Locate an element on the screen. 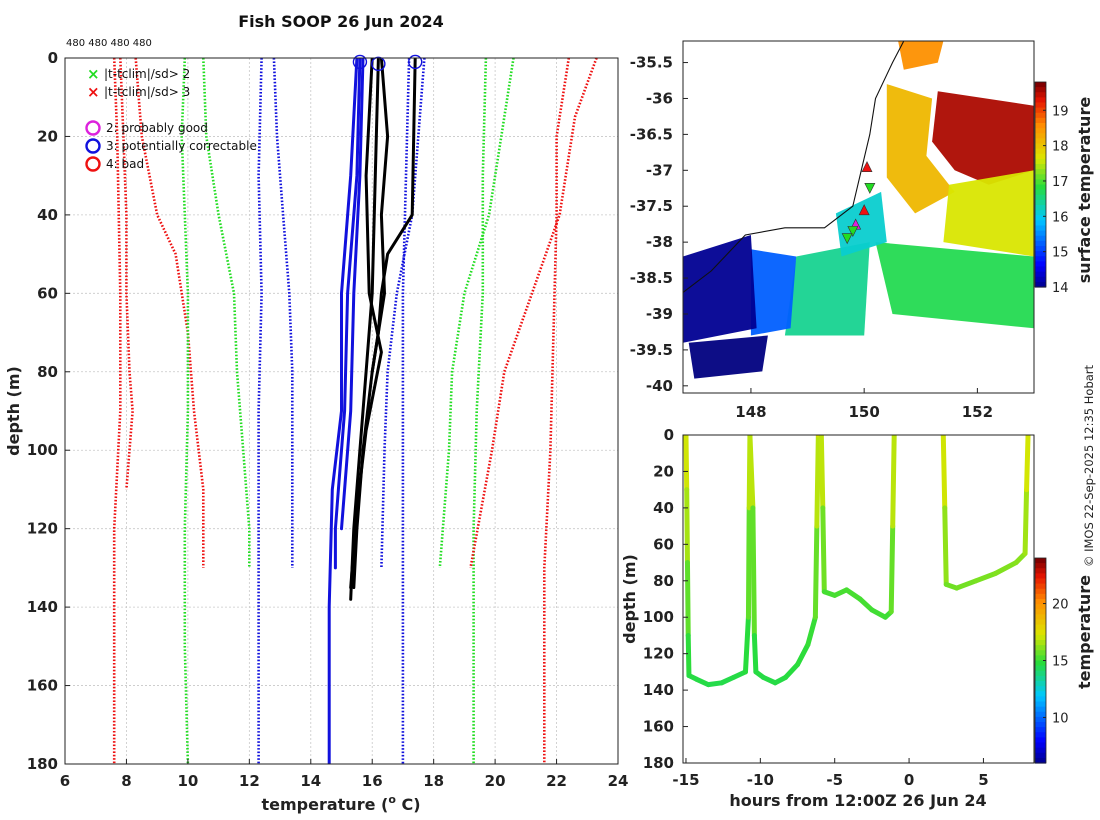 The height and width of the screenshot is (820, 1100). profile-xlabel: temperature (o C) is located at coordinates (340, 803).